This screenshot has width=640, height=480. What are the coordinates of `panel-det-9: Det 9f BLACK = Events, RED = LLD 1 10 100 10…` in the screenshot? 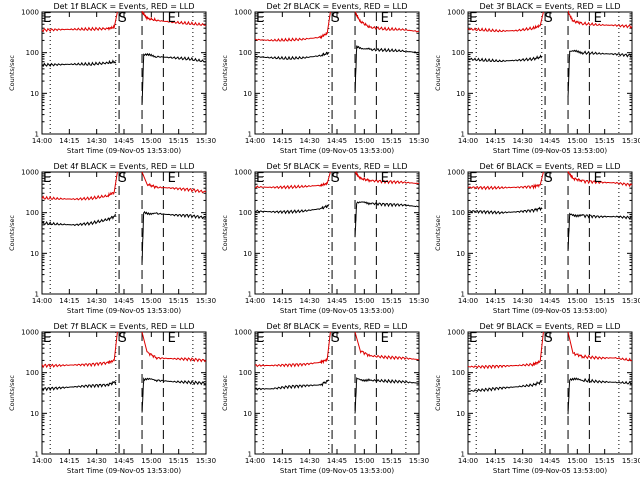 It's located at (537, 398).